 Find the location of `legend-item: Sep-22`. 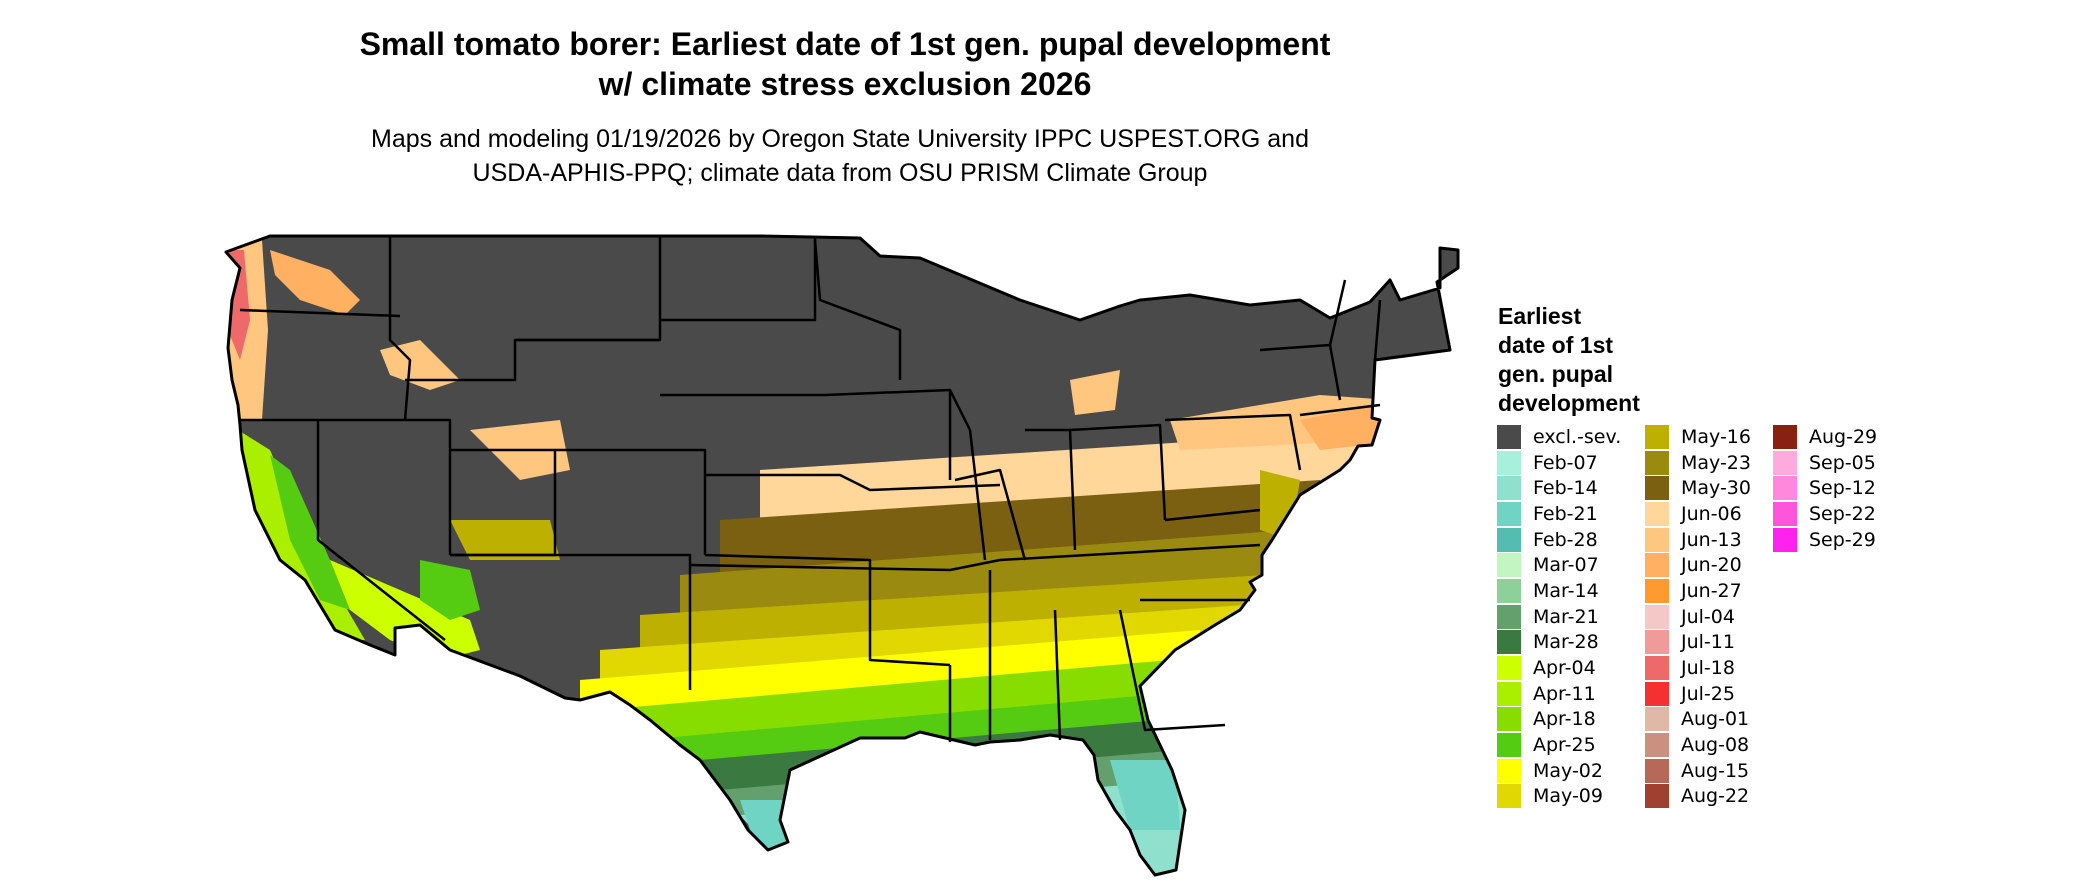

legend-item: Sep-22 is located at coordinates (1825, 514).